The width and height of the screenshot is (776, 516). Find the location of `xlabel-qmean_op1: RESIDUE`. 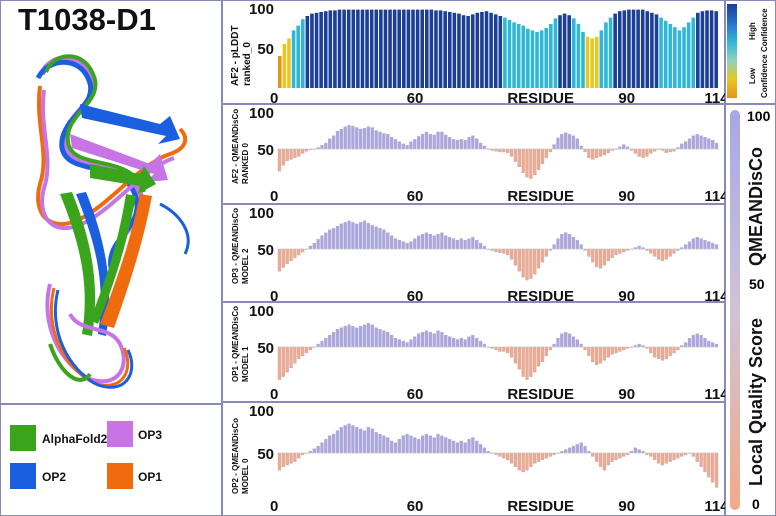

xlabel-qmean_op1: RESIDUE is located at coordinates (540, 394).